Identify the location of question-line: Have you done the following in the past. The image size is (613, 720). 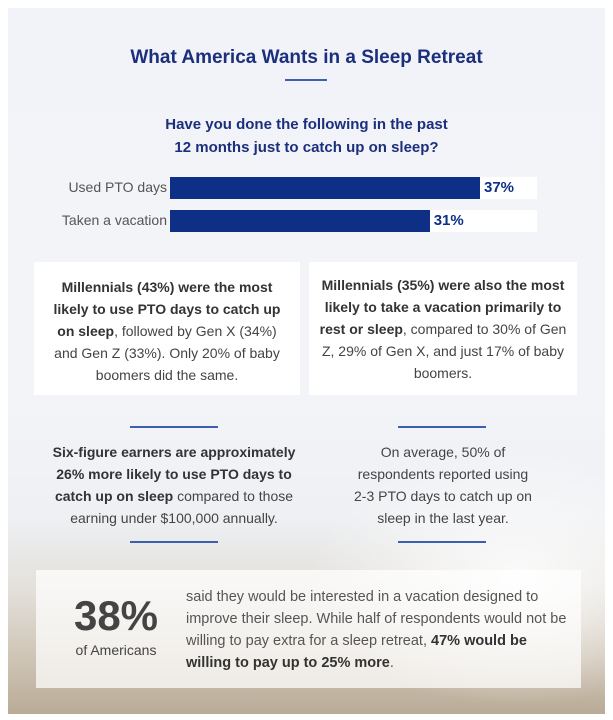
(306, 124).